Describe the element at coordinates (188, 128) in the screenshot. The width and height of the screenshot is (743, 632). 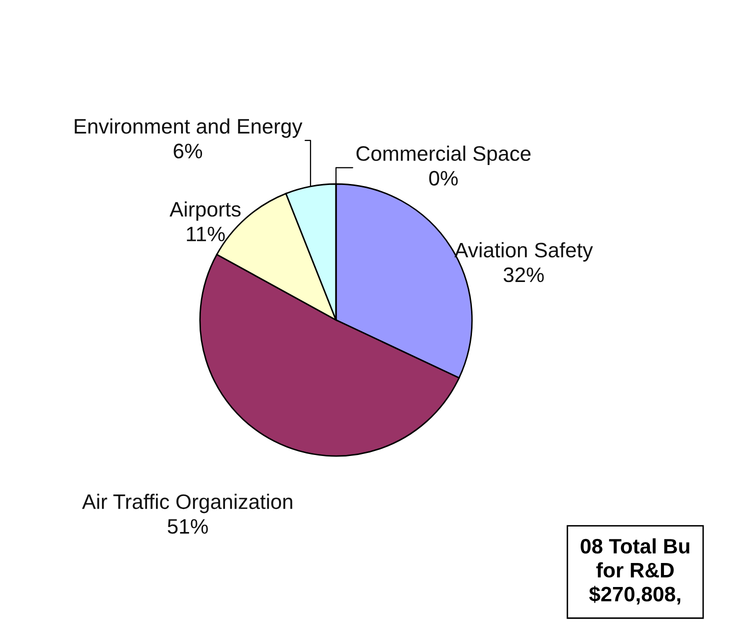
I see `slice-label: Environment and Energy` at that location.